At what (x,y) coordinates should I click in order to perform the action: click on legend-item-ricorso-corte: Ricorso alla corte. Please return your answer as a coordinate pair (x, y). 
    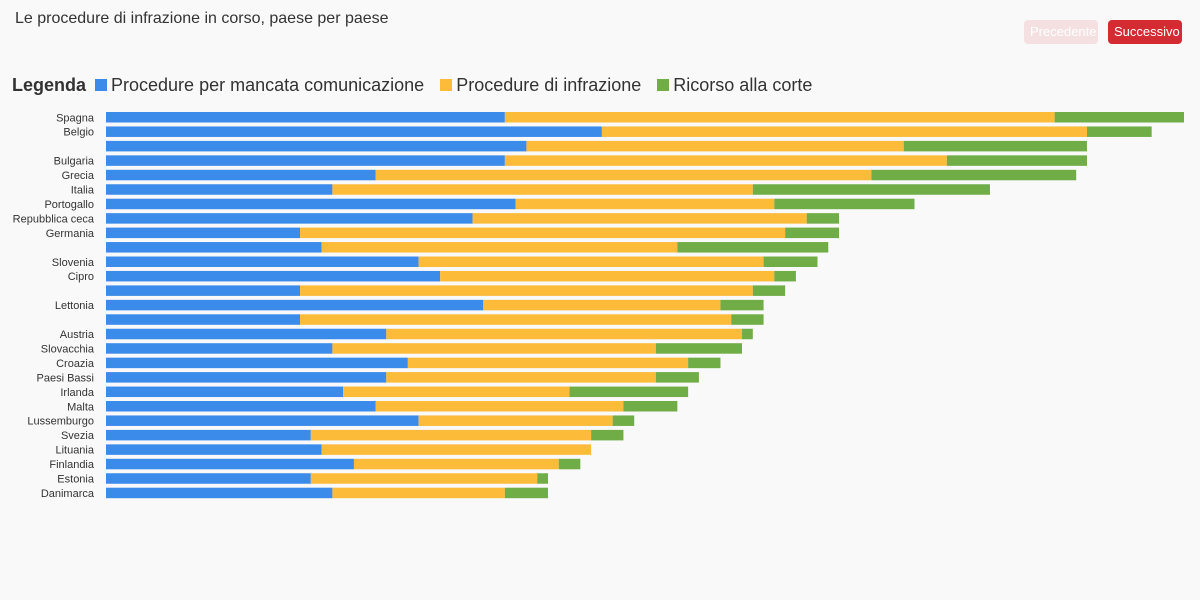
    Looking at the image, I should click on (734, 85).